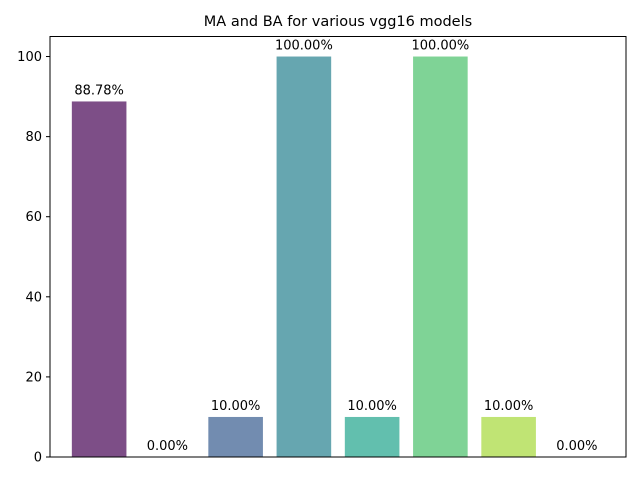  What do you see at coordinates (99, 90) in the screenshot?
I see `data-label-1: 88.78%` at bounding box center [99, 90].